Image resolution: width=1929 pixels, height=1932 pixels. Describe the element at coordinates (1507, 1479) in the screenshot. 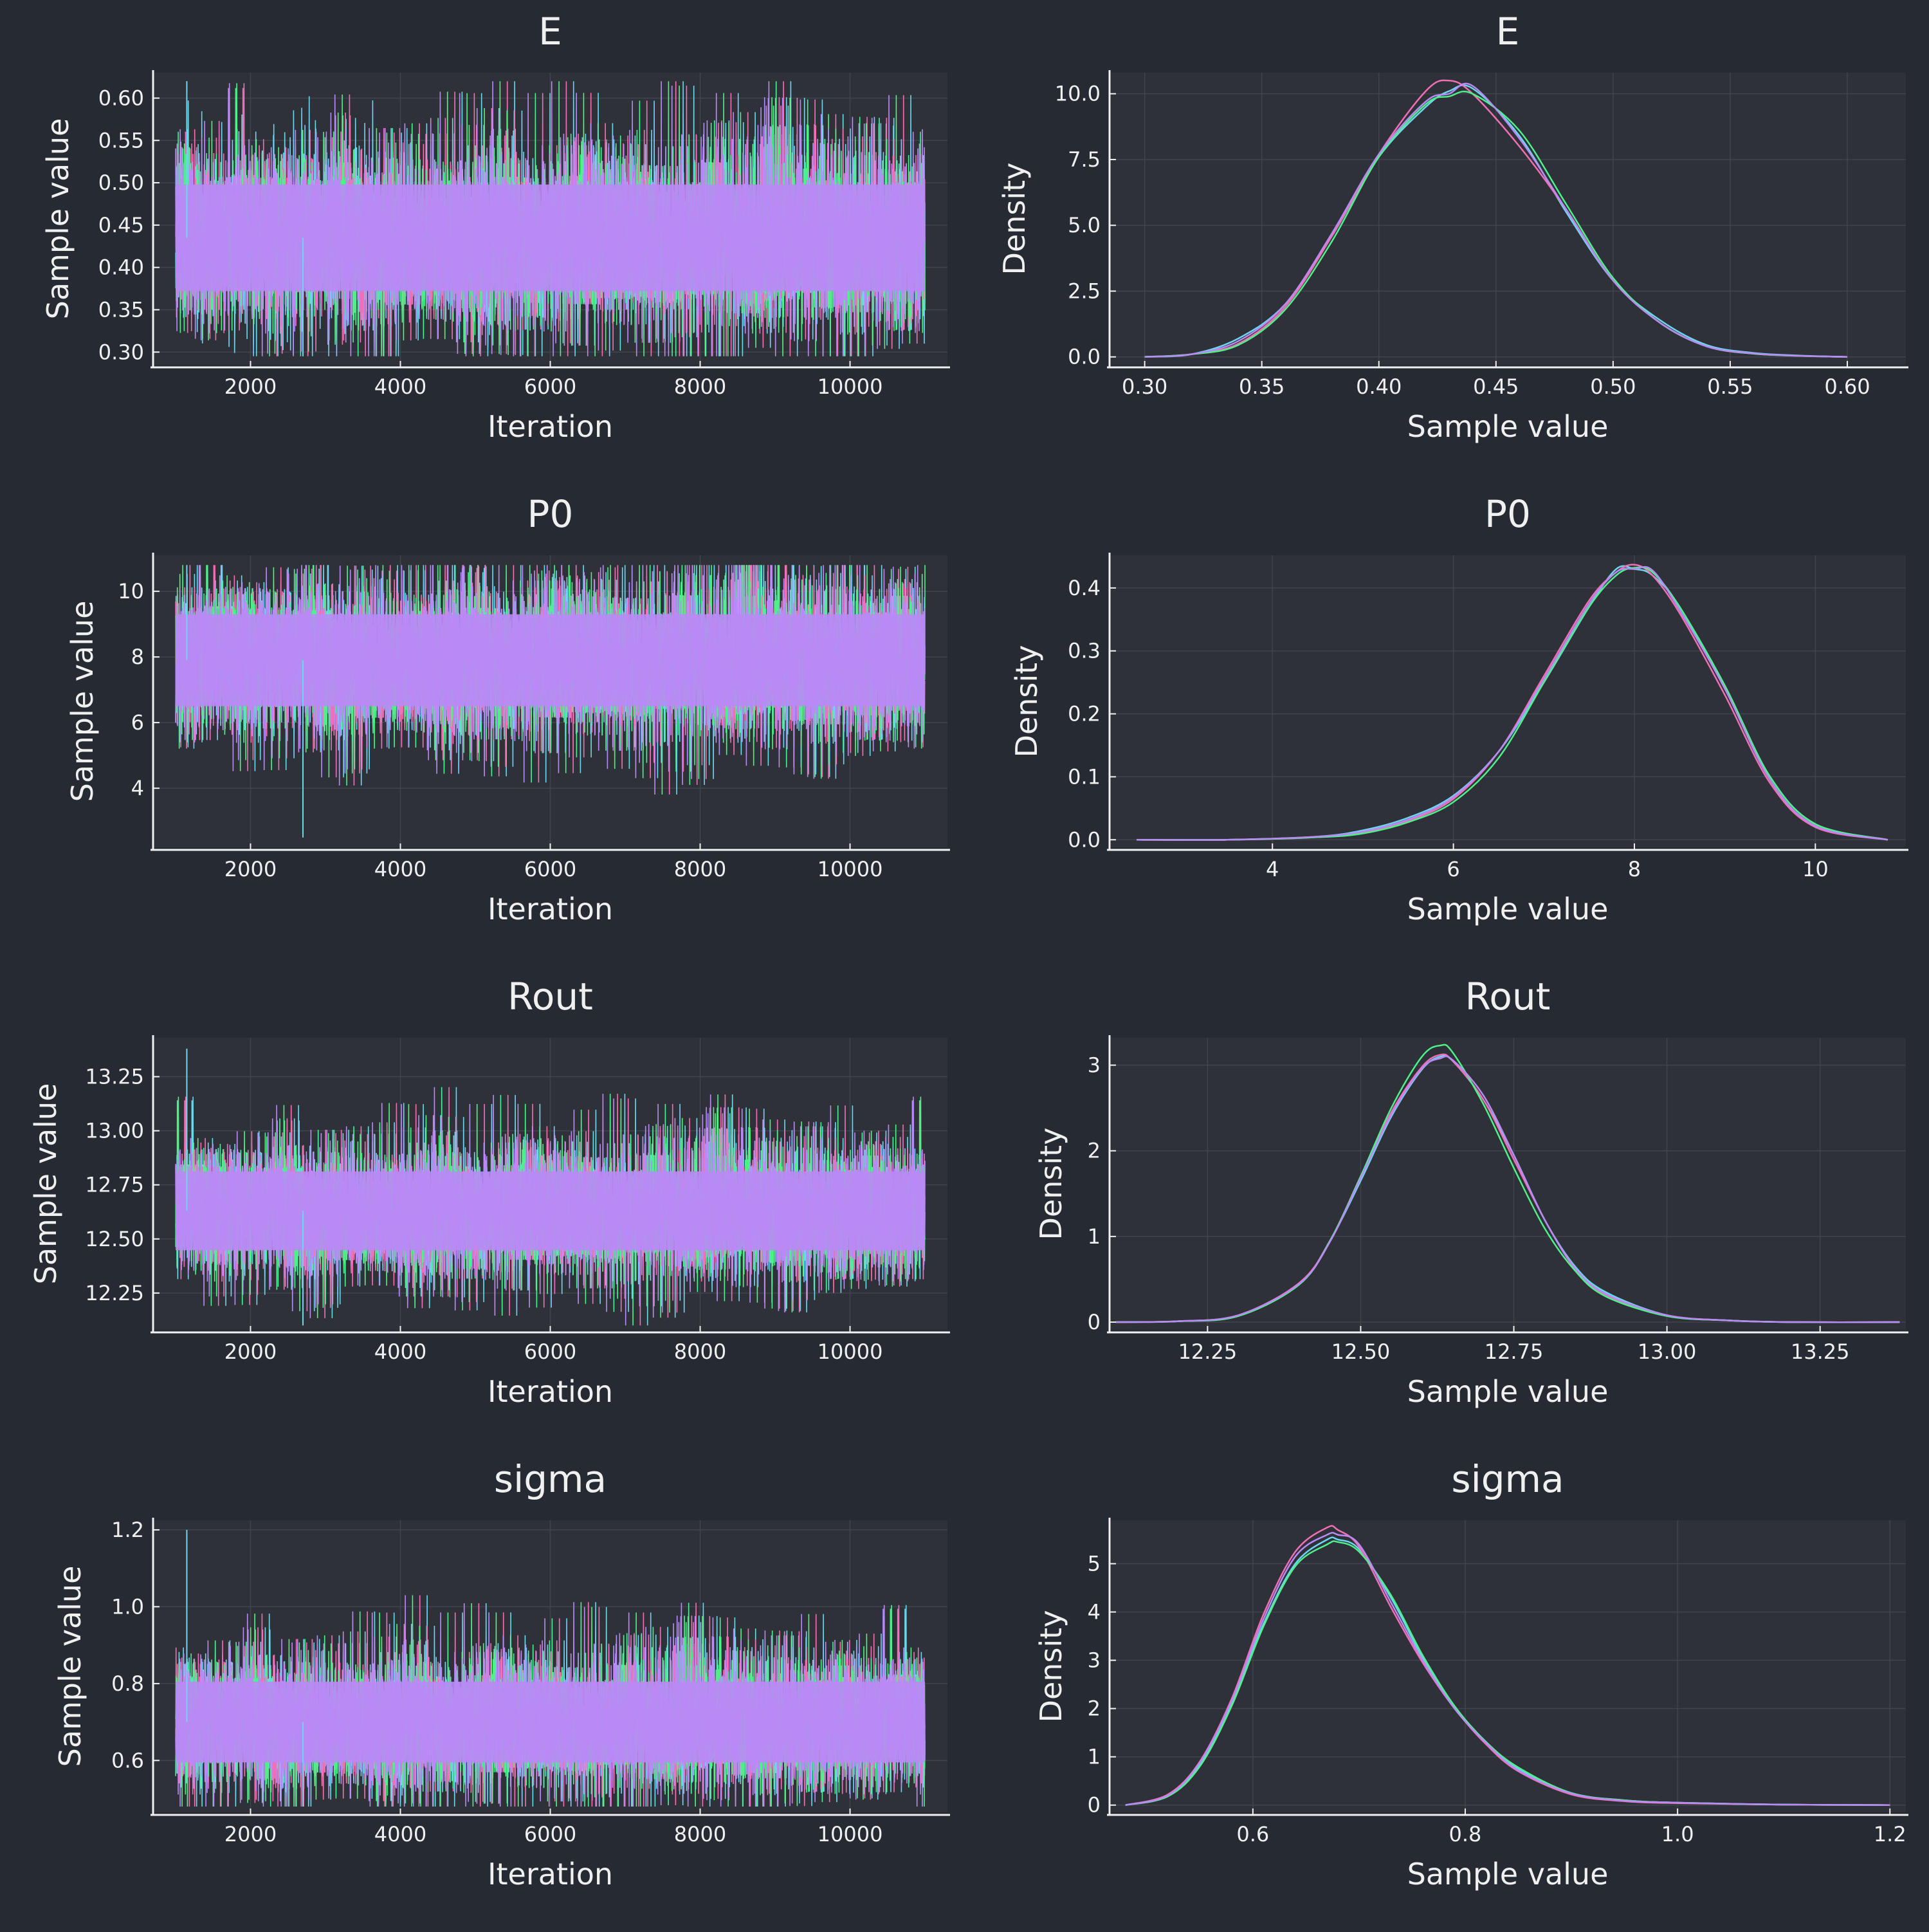

I see `panel-title: sigma` at that location.